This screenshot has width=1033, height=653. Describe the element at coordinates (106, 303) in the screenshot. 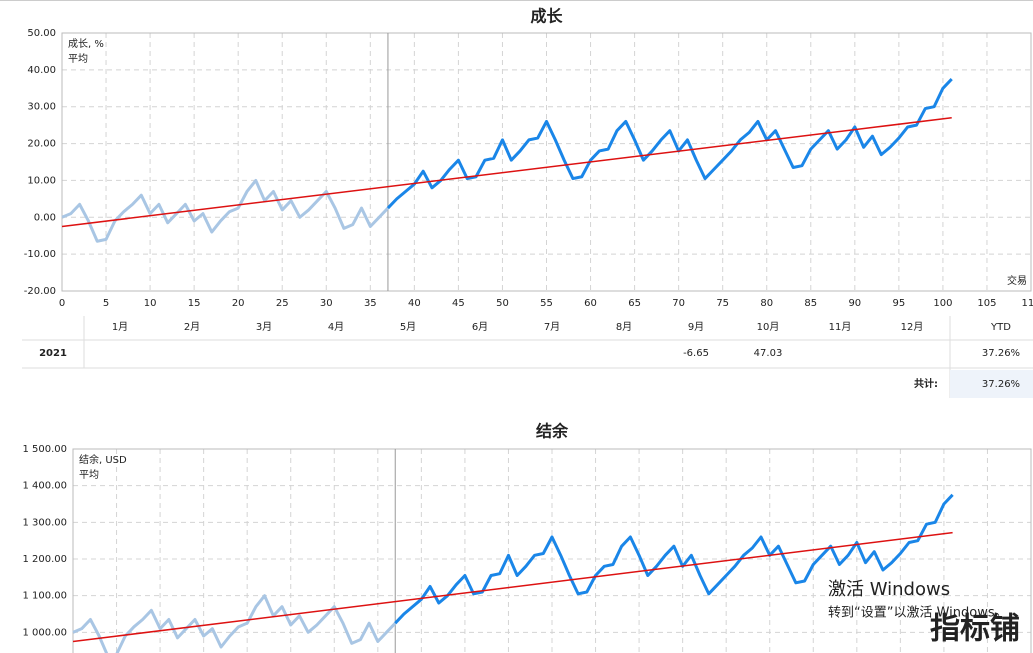

I see `x-tick-label: 5` at that location.